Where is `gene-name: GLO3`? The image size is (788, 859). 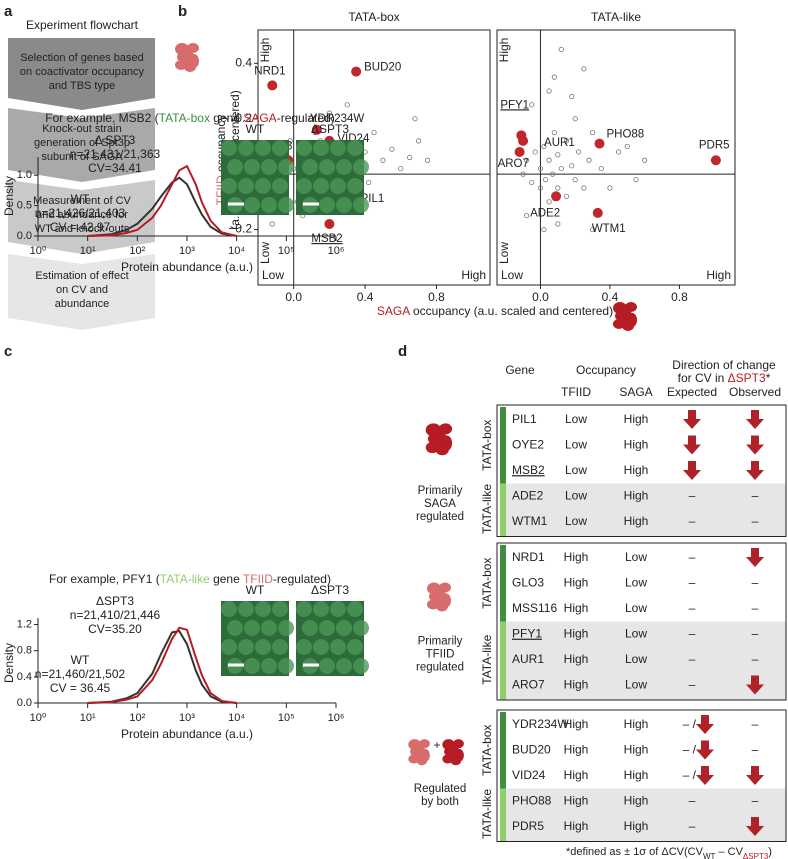 gene-name: GLO3 is located at coordinates (528, 583).